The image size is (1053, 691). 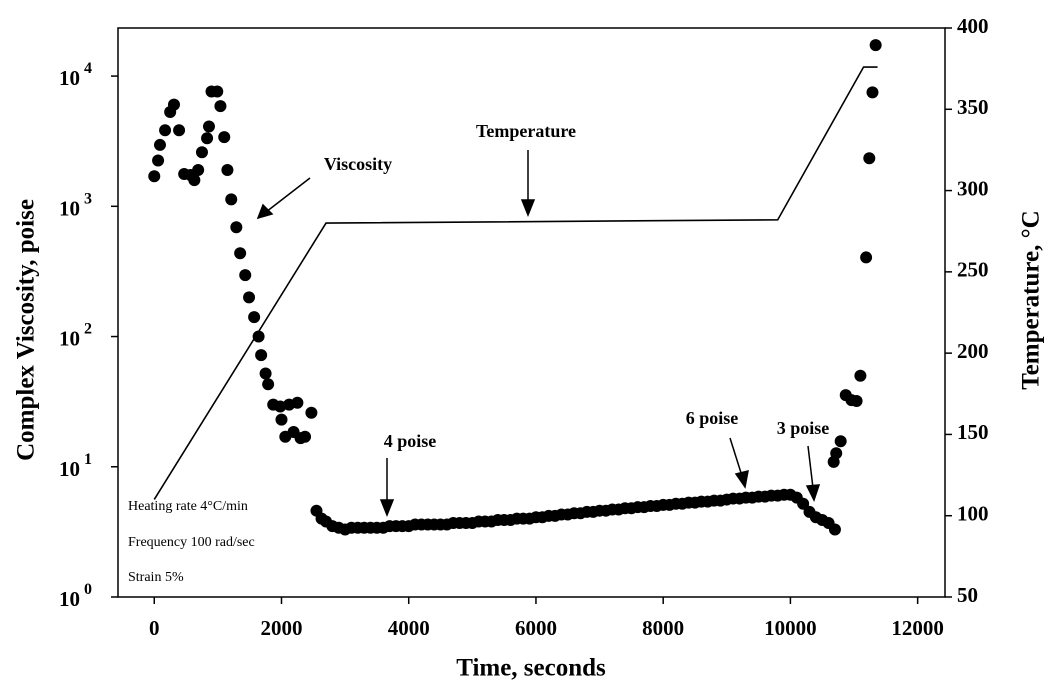 I want to click on y2-tick-label: 350, so click(x=973, y=107).